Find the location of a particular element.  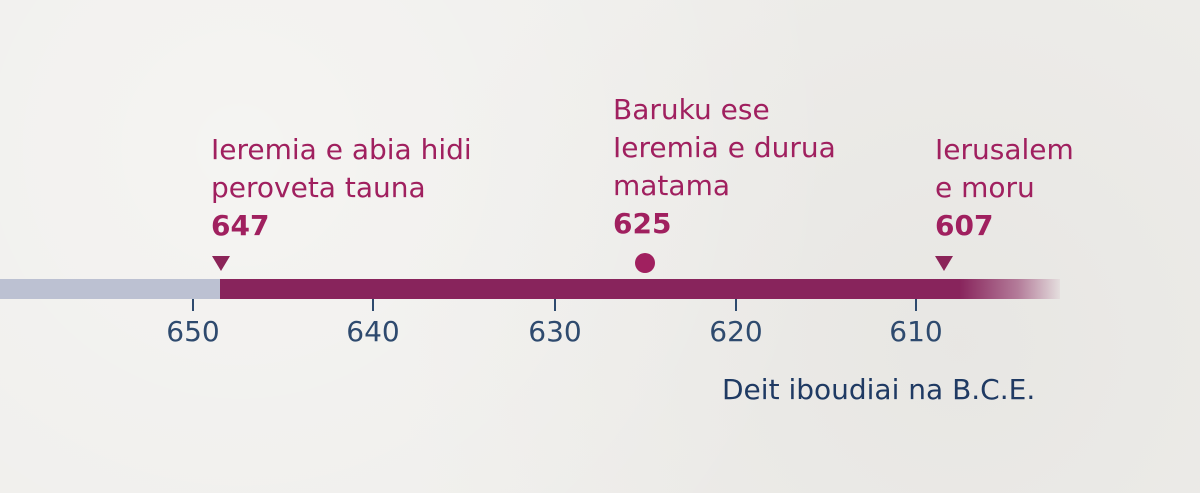

axis-tick-label: 650 is located at coordinates (193, 331).